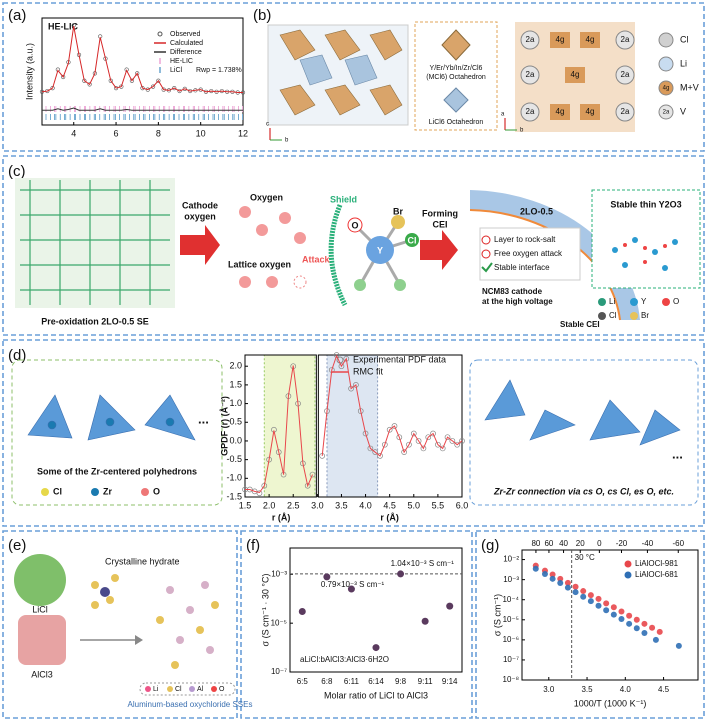 The image size is (708, 721). I want to click on legend-label: M+V, so click(689, 87).